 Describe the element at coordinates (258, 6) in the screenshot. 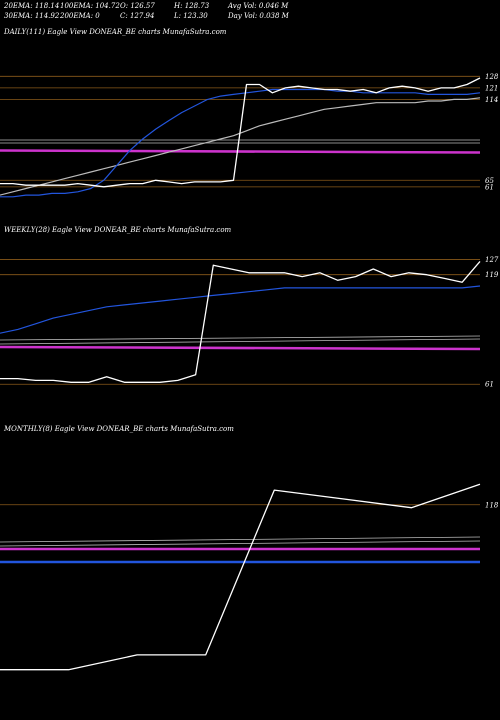

I see `avg-vol-readout: Avg Vol: 0.046 M` at that location.